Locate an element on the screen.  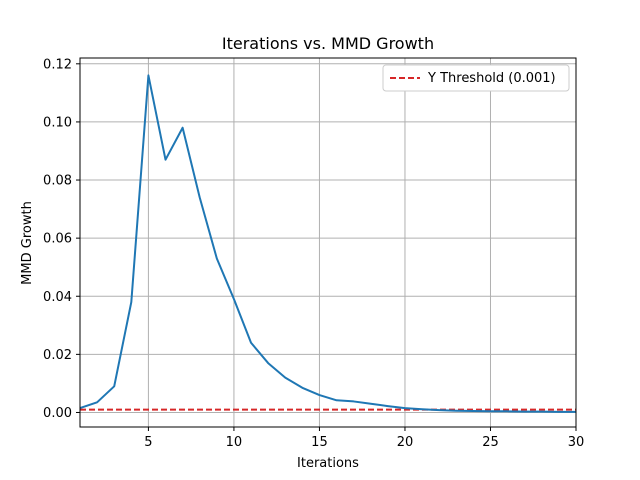
y-tick-label: 0.02 is located at coordinates (57, 355).